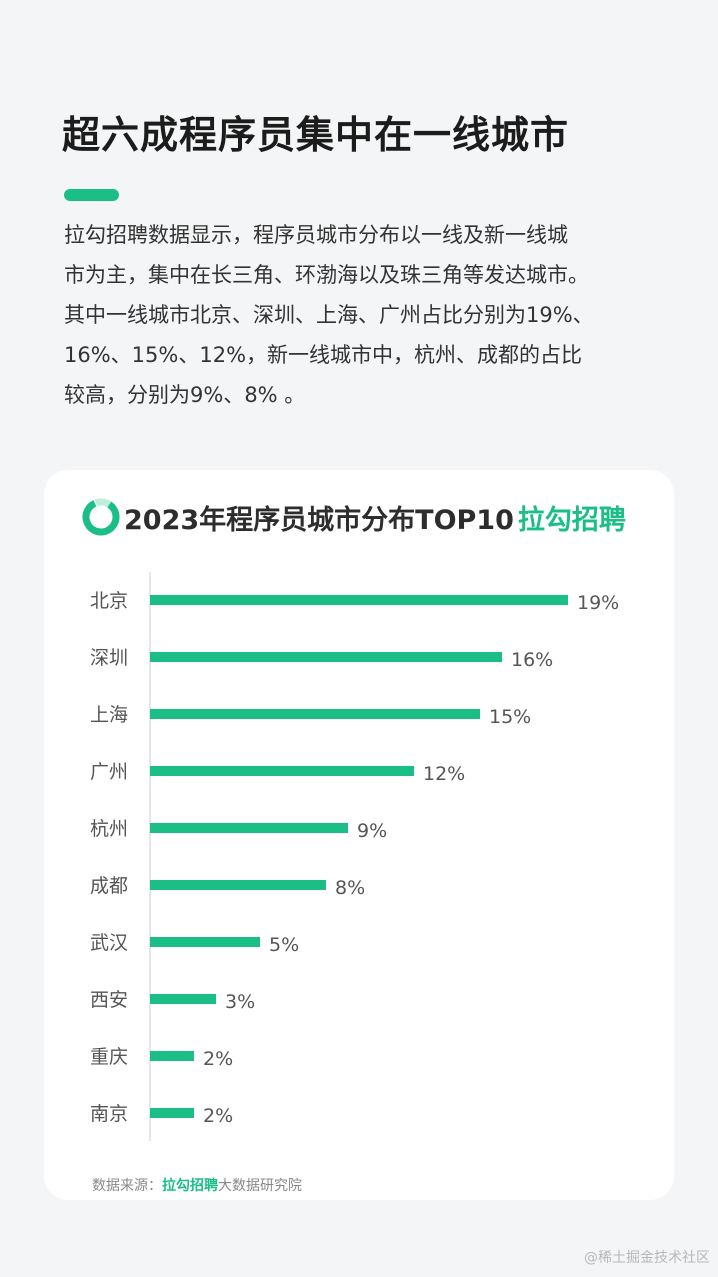  What do you see at coordinates (91, 195) in the screenshot?
I see `title-accent-bar` at bounding box center [91, 195].